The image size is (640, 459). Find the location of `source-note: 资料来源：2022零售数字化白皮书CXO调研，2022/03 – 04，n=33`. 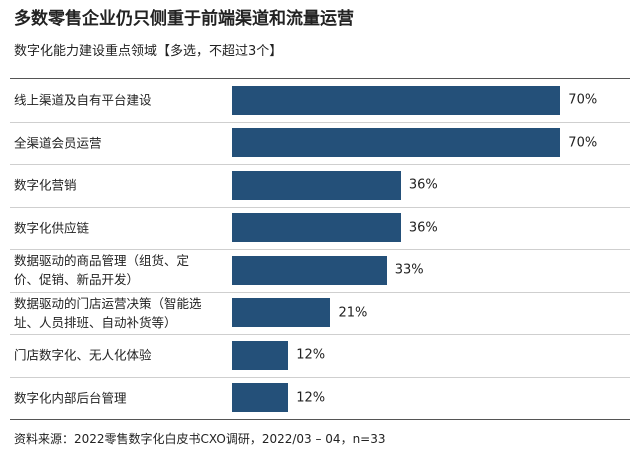

source-note: 资料来源：2022零售数字化白皮书CXO调研，2022/03 – 04，n=33 is located at coordinates (200, 439).